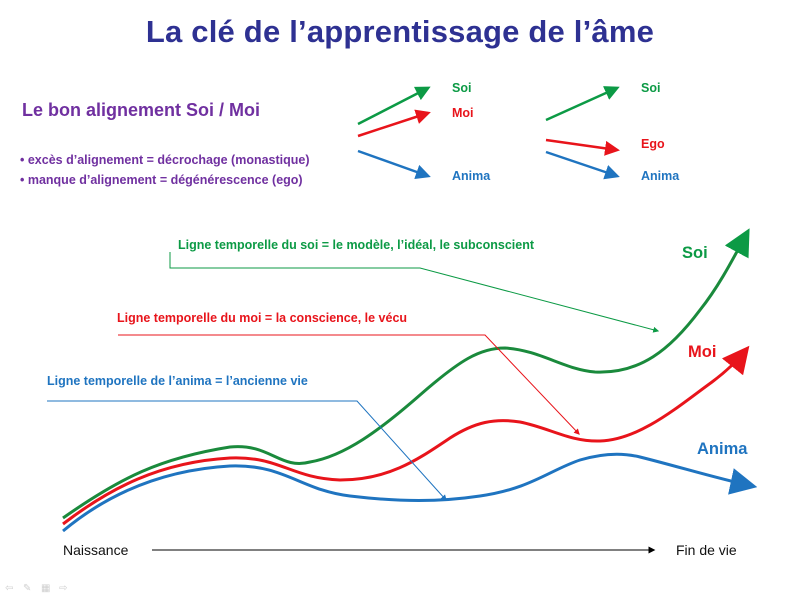  I want to click on axis-start-label: Naissance, so click(96, 550).